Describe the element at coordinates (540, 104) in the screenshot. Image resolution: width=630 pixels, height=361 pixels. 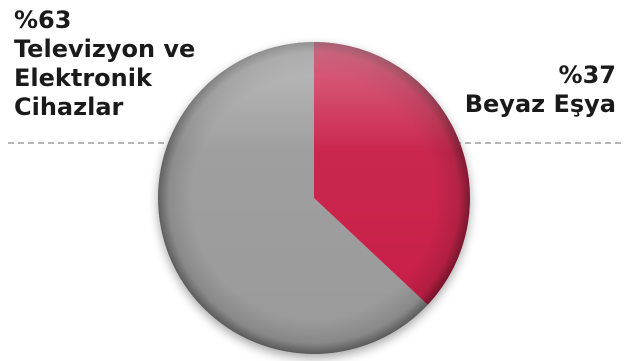
I see `label-beyaz-esya-line-1: Beyaz Eşya` at that location.